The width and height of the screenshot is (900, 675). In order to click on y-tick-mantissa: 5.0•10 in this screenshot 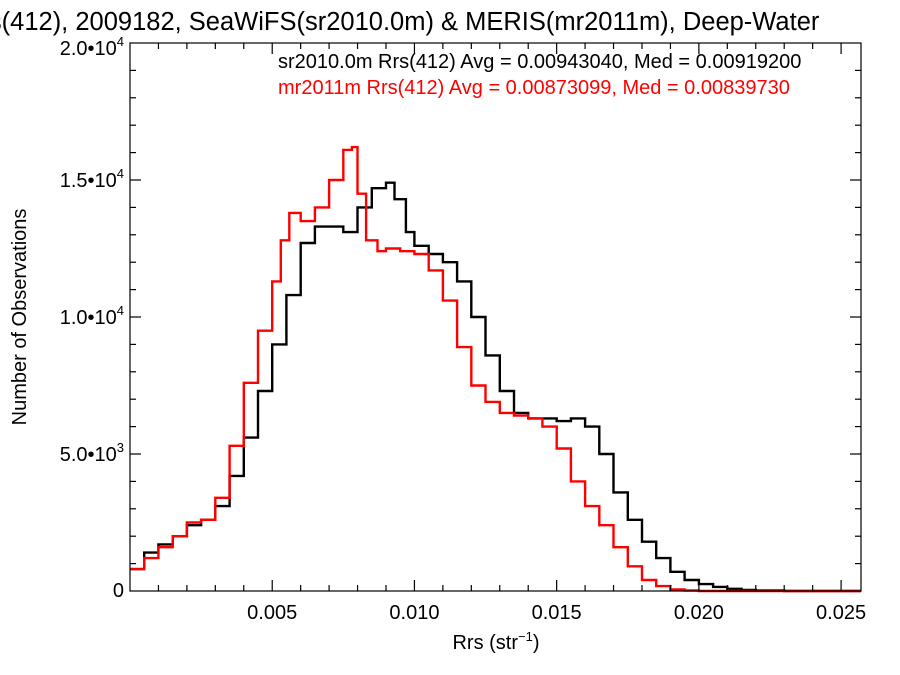, I will do `click(88, 455)`.